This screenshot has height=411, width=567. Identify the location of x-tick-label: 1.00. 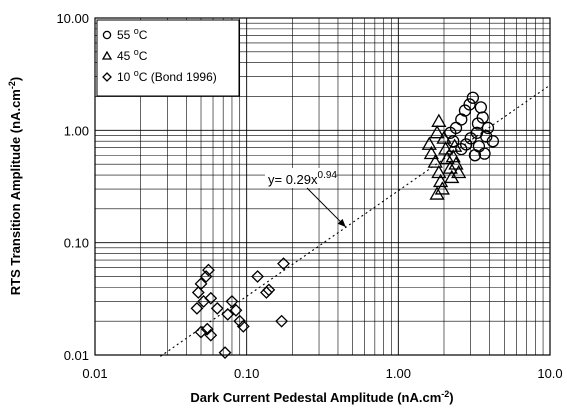
(398, 373).